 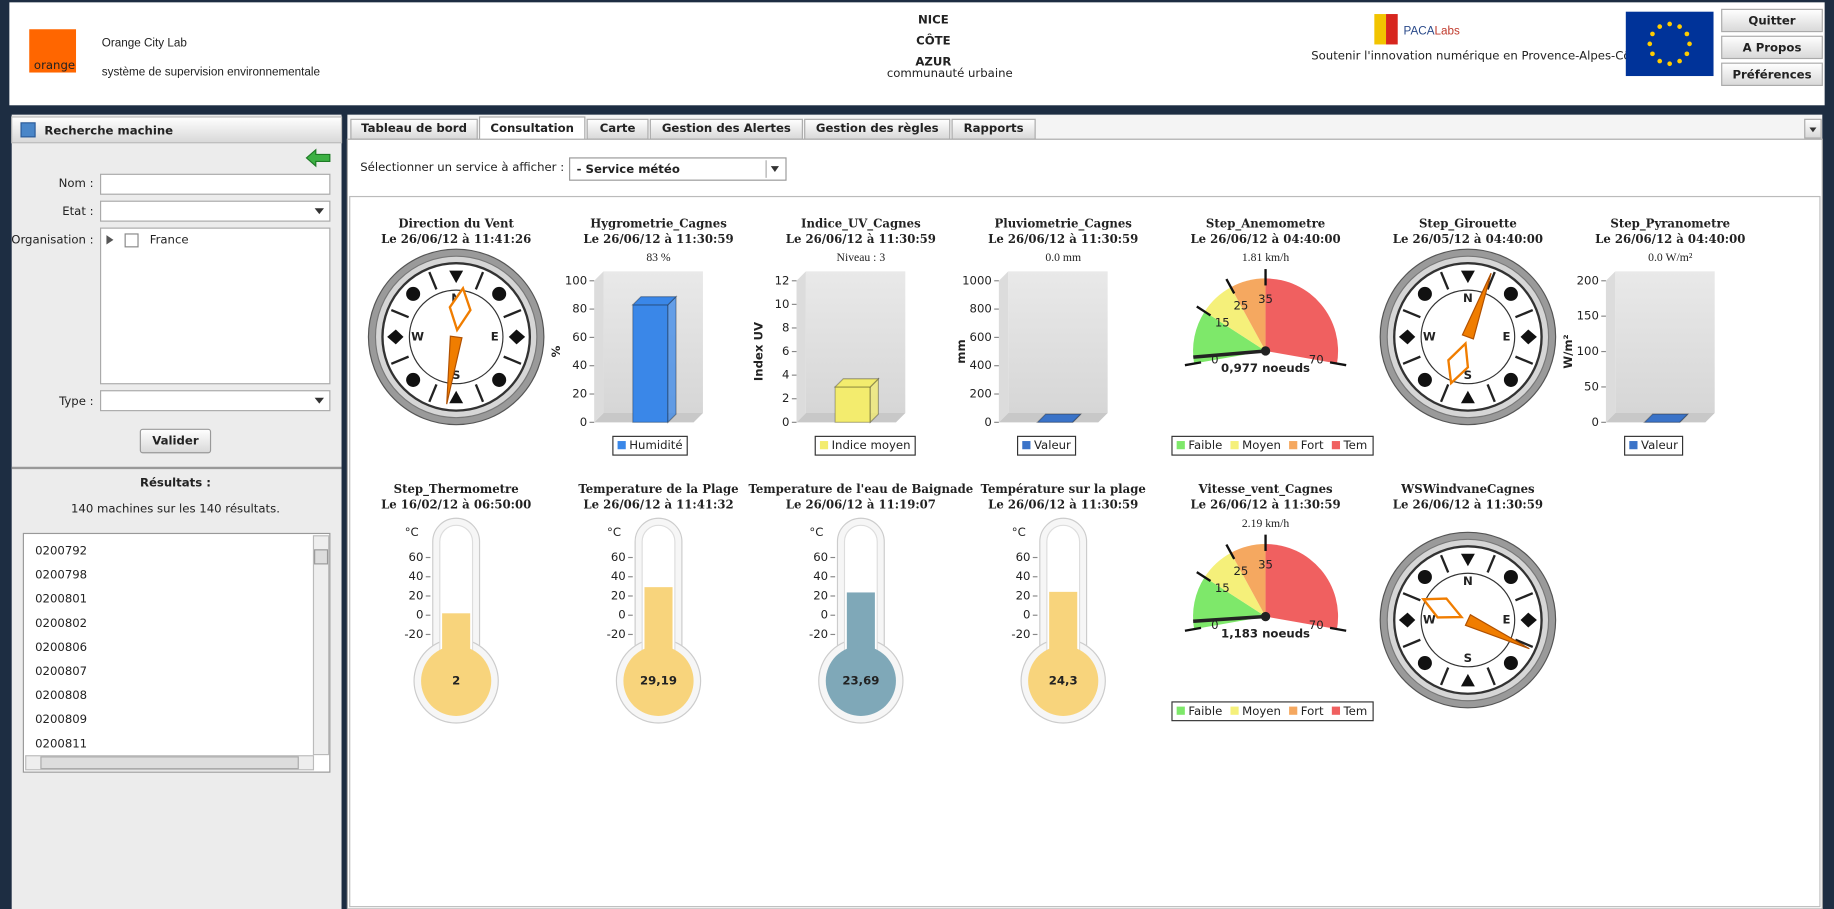 I want to click on y-tick-label: 6, so click(x=785, y=351).